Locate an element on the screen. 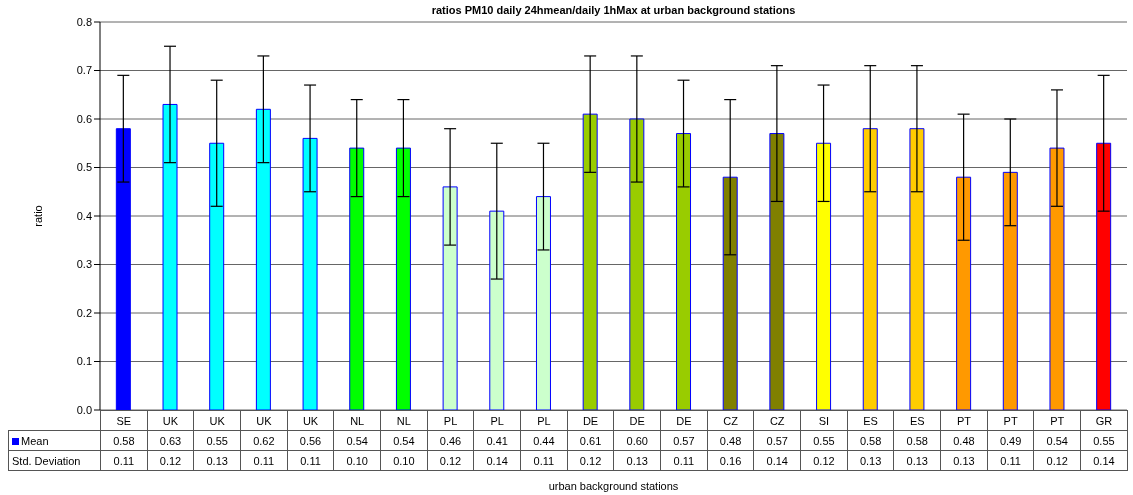 The height and width of the screenshot is (495, 1133). text: 0.44 is located at coordinates (544, 440).